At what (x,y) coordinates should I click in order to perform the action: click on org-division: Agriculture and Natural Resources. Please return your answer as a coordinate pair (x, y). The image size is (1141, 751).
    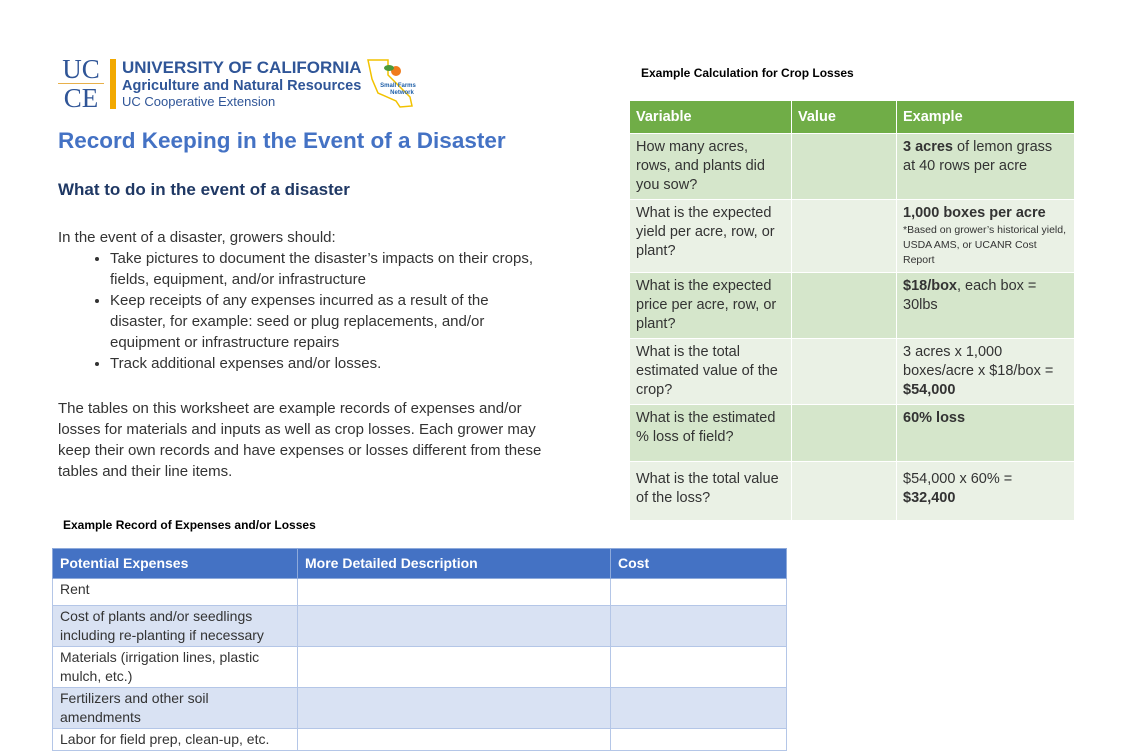
    Looking at the image, I should click on (242, 86).